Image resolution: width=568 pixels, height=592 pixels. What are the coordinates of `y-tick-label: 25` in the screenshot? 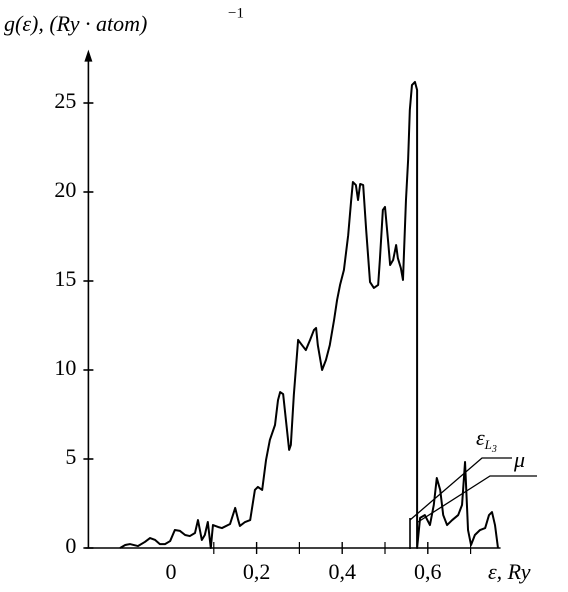 It's located at (65, 100).